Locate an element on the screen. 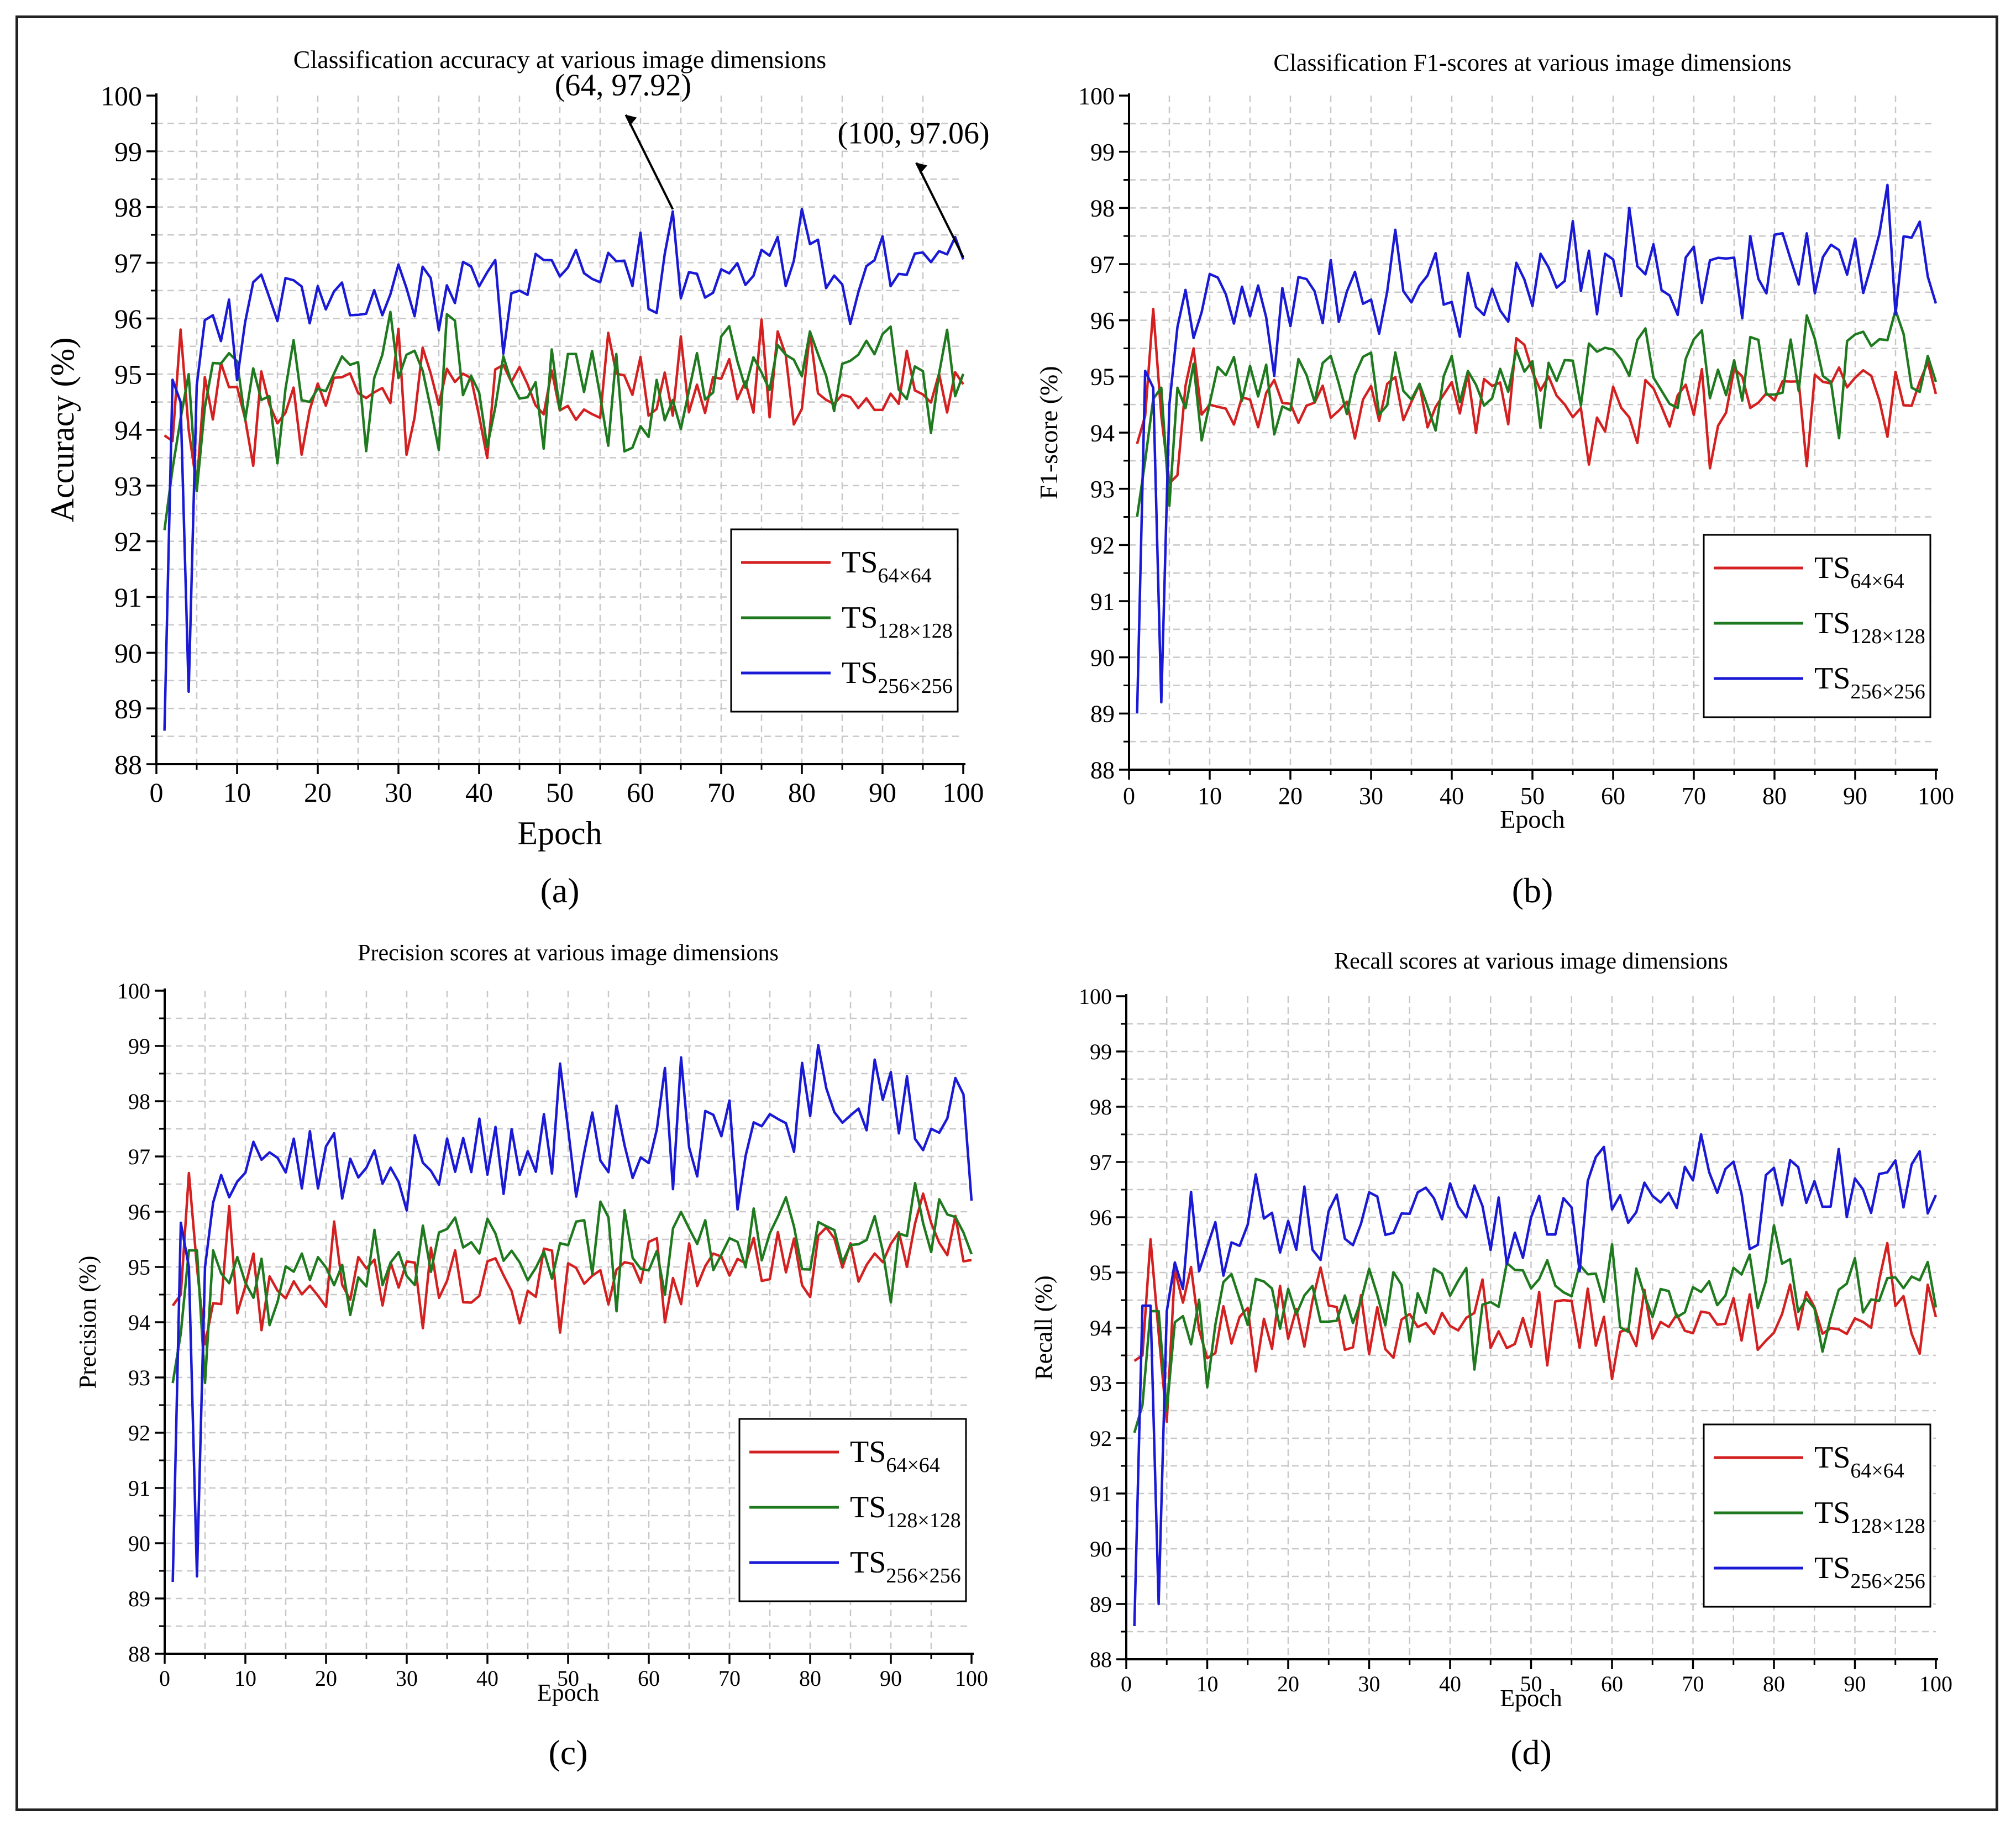 The height and width of the screenshot is (1830, 2016). x-tick-label: 20 is located at coordinates (326, 1678).